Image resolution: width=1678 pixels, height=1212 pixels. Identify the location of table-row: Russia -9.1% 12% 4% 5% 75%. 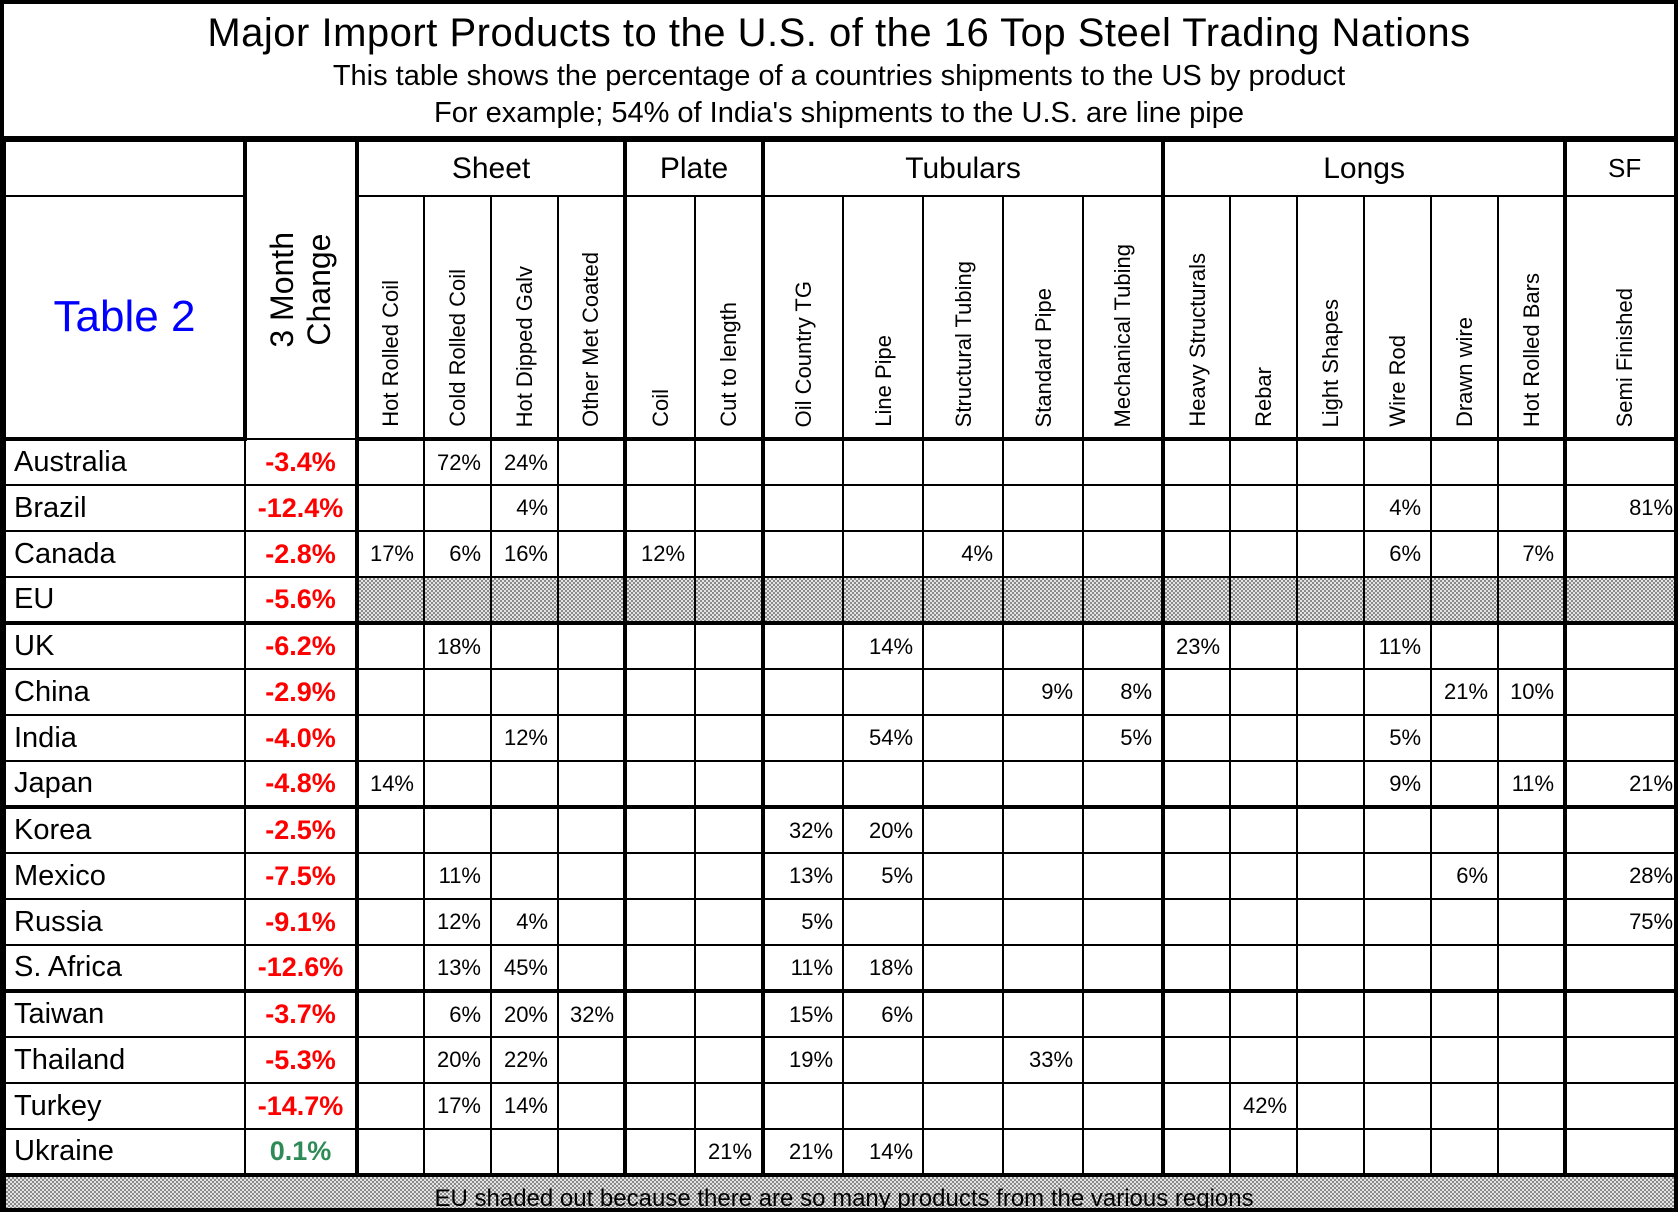
(839, 922).